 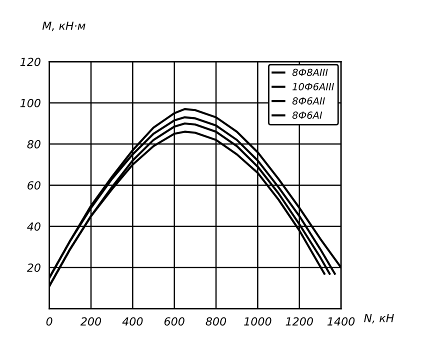 What do you see at coordinates (64, 27) in the screenshot?
I see `y-axis-title: M, кН·м` at bounding box center [64, 27].